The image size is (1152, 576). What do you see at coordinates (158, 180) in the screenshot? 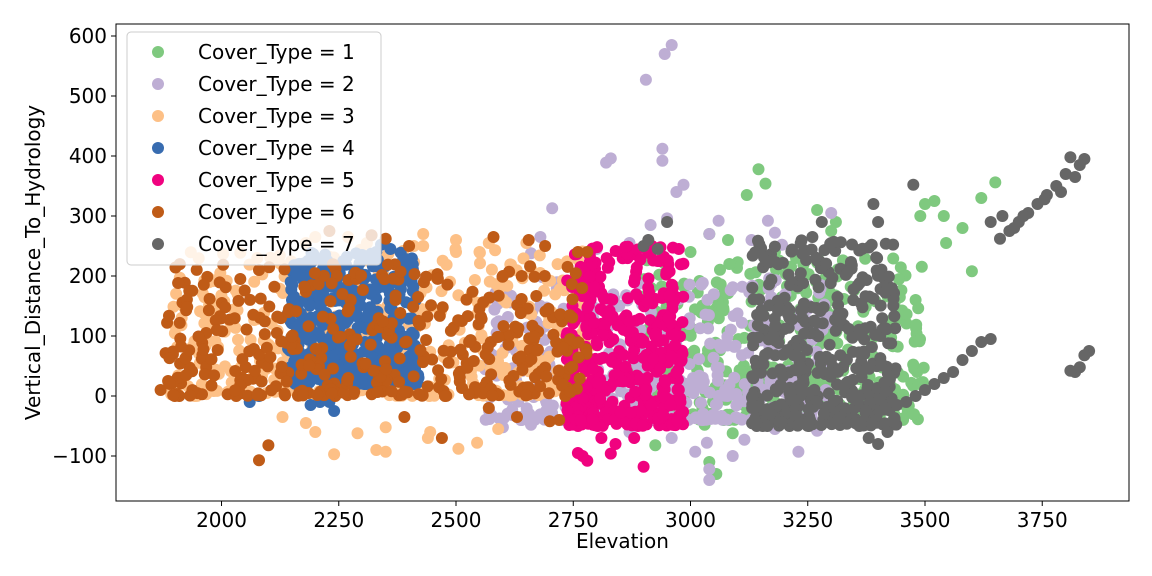
I see `legend-marker` at bounding box center [158, 180].